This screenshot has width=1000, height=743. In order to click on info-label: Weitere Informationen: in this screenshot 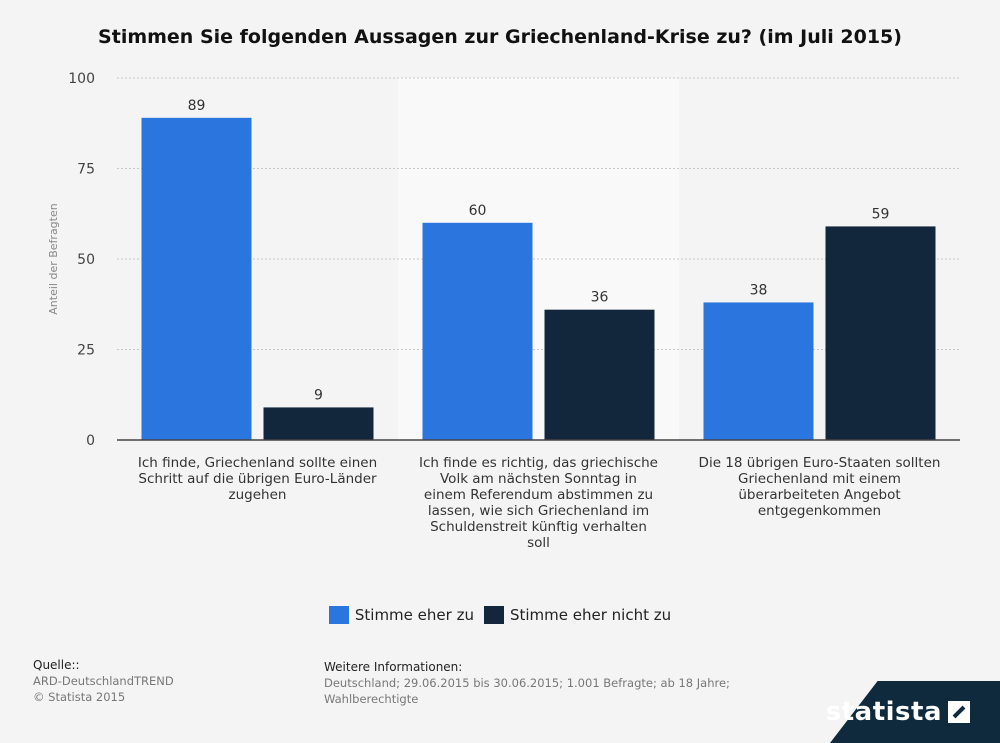, I will do `click(393, 667)`.